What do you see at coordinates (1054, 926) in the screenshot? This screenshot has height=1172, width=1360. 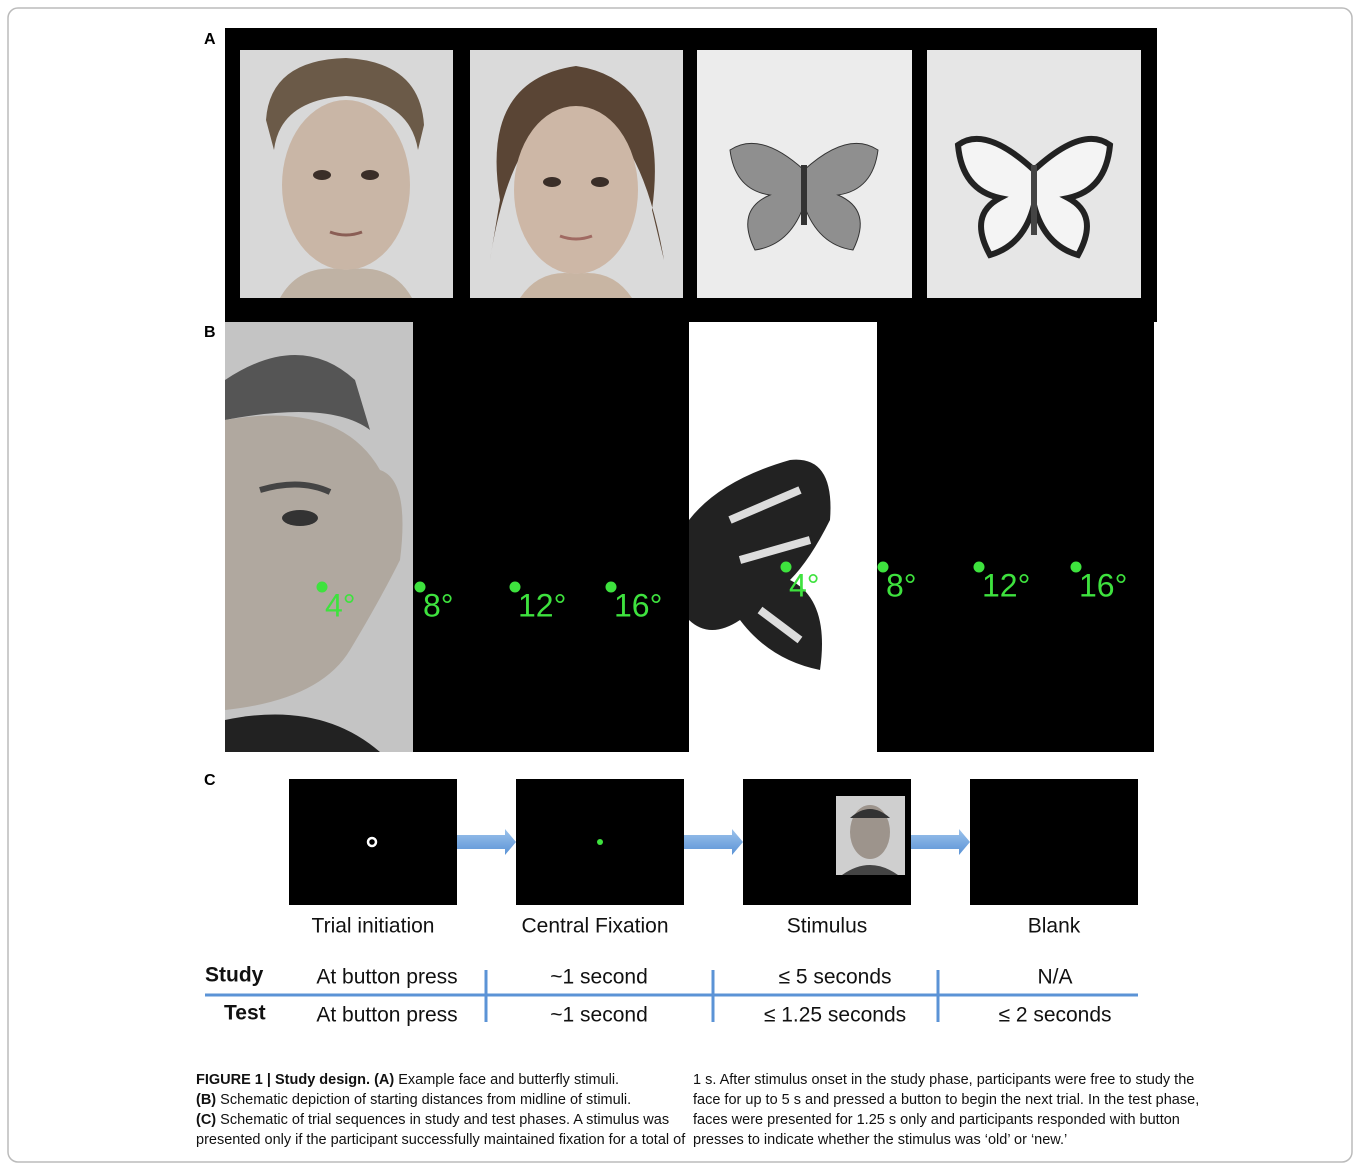 I see `step-label: Blank` at bounding box center [1054, 926].